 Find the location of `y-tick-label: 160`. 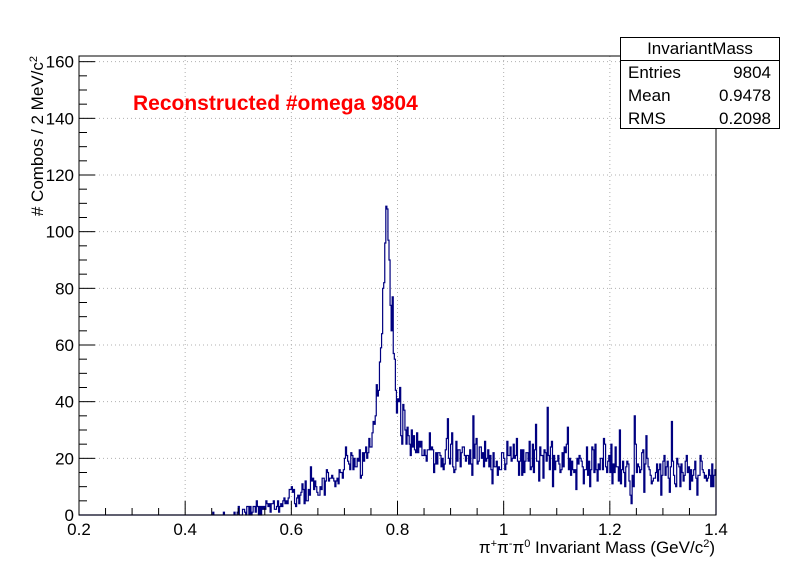

y-tick-label: 160 is located at coordinates (60, 62).